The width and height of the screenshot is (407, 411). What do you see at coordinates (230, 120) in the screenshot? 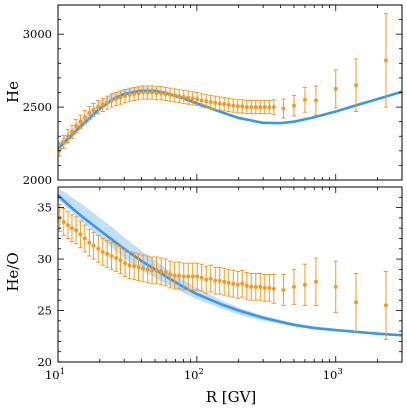
I see `model-band` at bounding box center [230, 120].